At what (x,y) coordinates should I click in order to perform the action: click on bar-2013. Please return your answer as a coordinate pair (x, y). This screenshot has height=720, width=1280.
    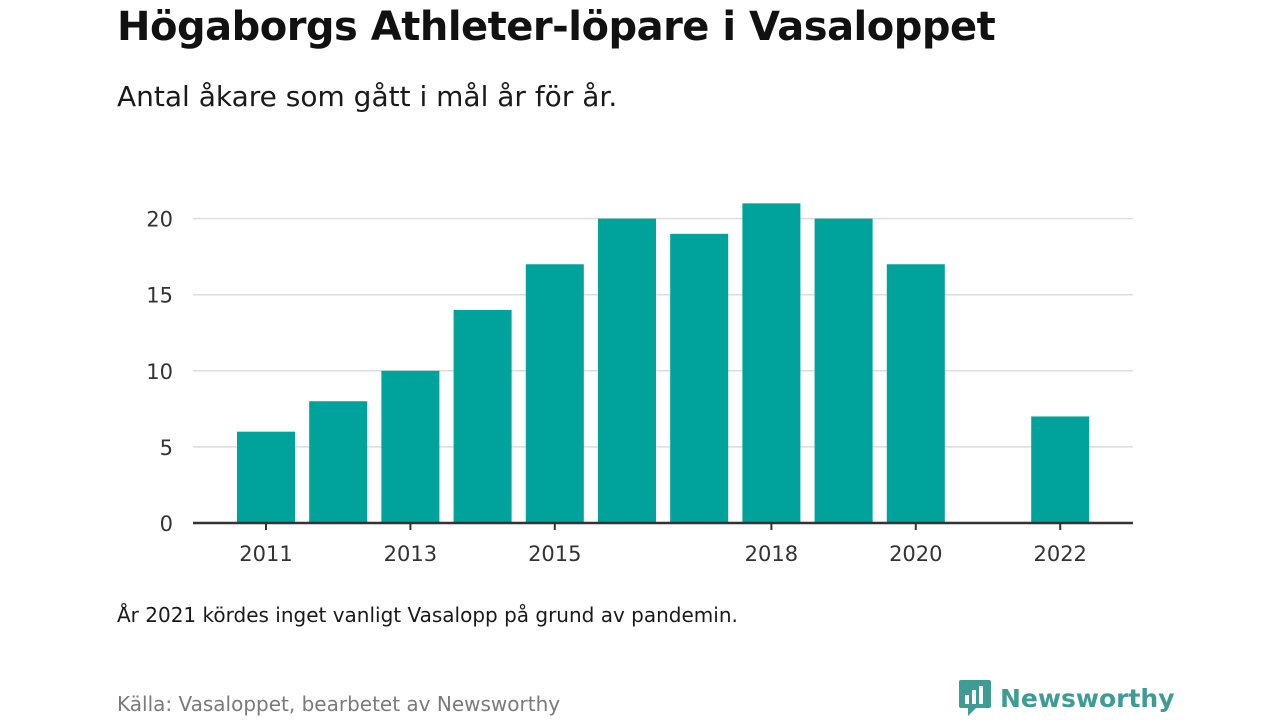
    Looking at the image, I should click on (410, 446).